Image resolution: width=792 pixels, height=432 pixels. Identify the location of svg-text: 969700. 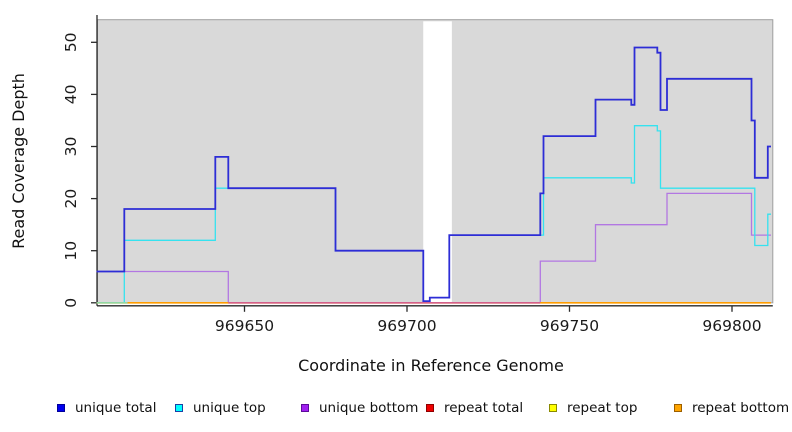
(406, 326).